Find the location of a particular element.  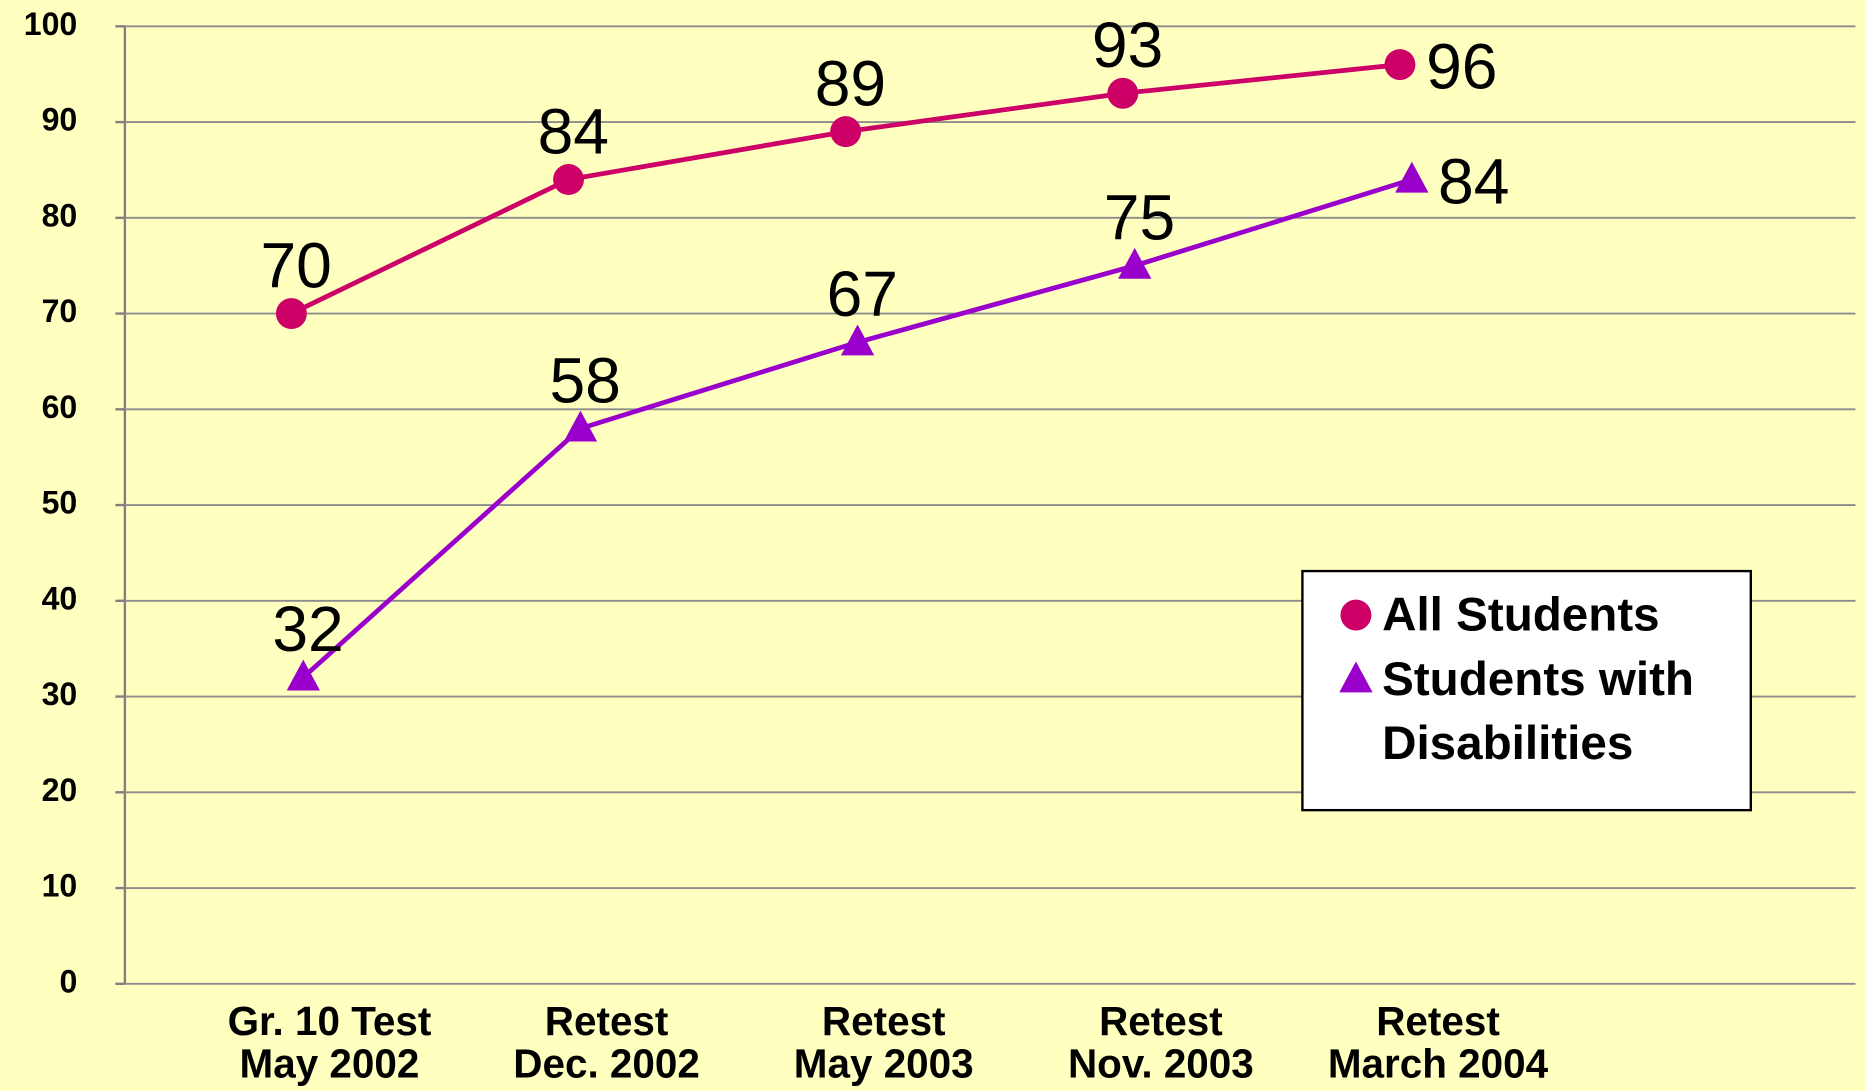

y-tick-label: 30 is located at coordinates (60, 694).